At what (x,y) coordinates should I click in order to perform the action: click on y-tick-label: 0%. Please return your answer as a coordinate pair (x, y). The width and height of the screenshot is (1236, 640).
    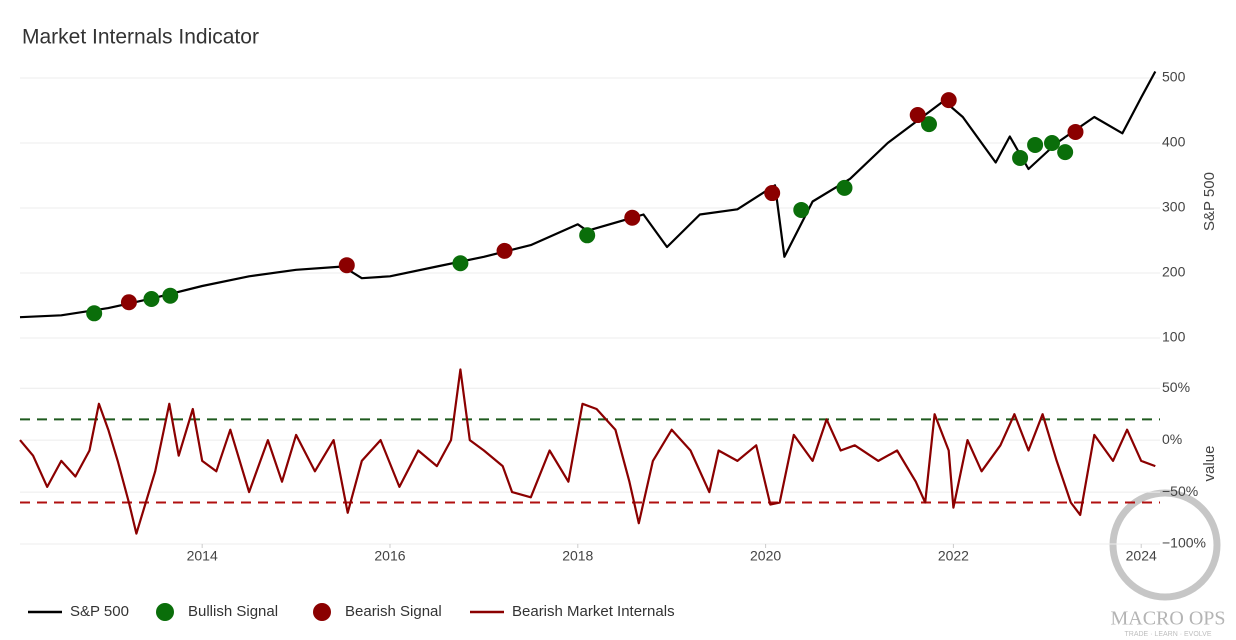
    Looking at the image, I should click on (1172, 439).